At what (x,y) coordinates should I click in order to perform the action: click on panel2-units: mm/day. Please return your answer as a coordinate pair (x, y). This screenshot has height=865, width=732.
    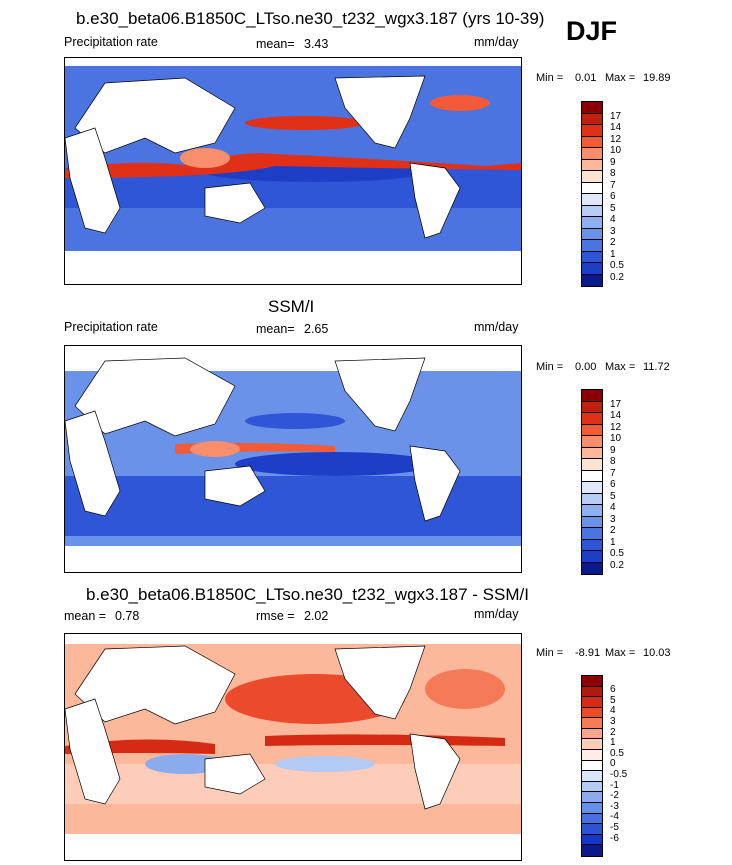
    Looking at the image, I should click on (496, 327).